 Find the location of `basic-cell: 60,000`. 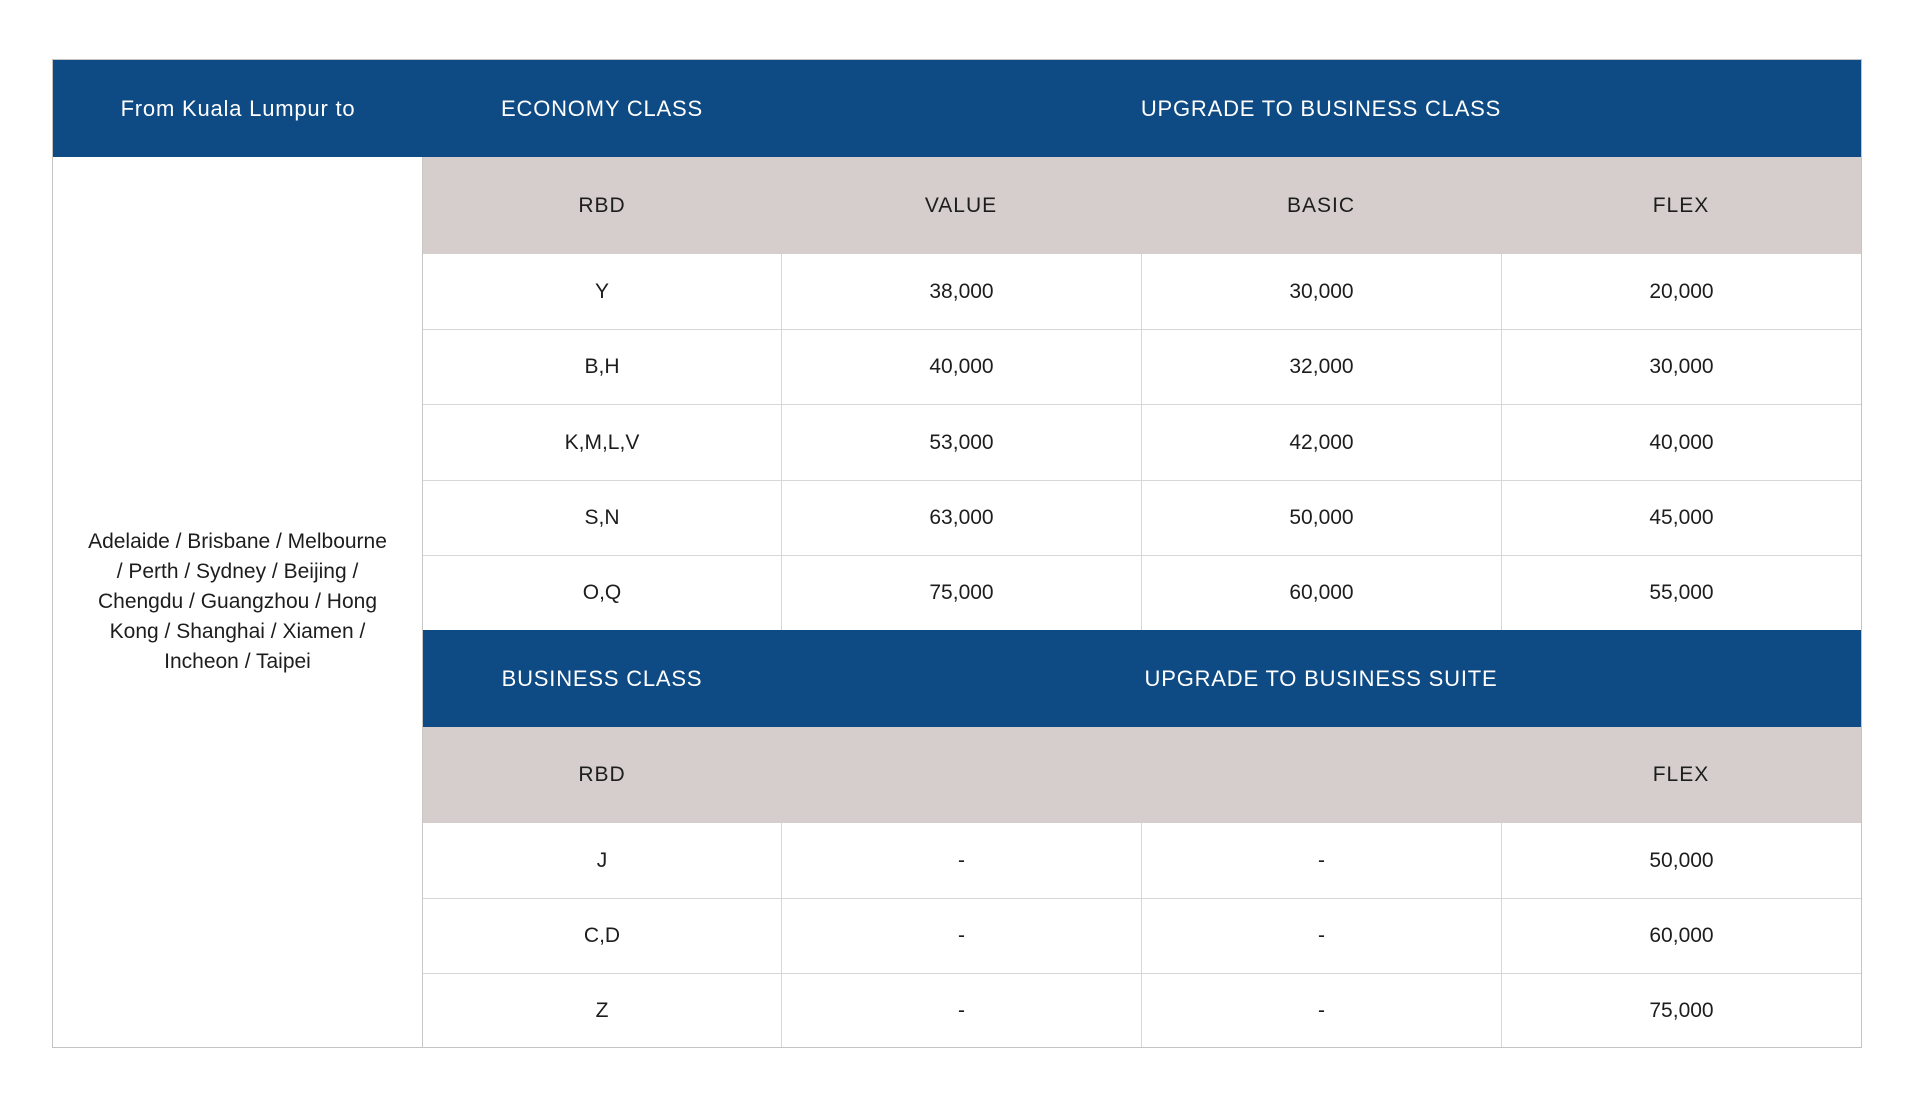

basic-cell: 60,000 is located at coordinates (1321, 592).